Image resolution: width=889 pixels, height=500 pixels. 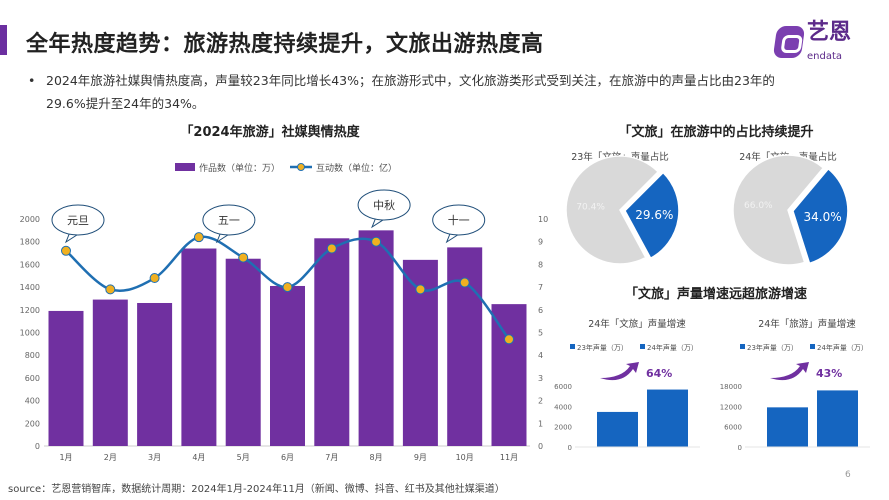 I want to click on bar-10月, so click(x=465, y=346).